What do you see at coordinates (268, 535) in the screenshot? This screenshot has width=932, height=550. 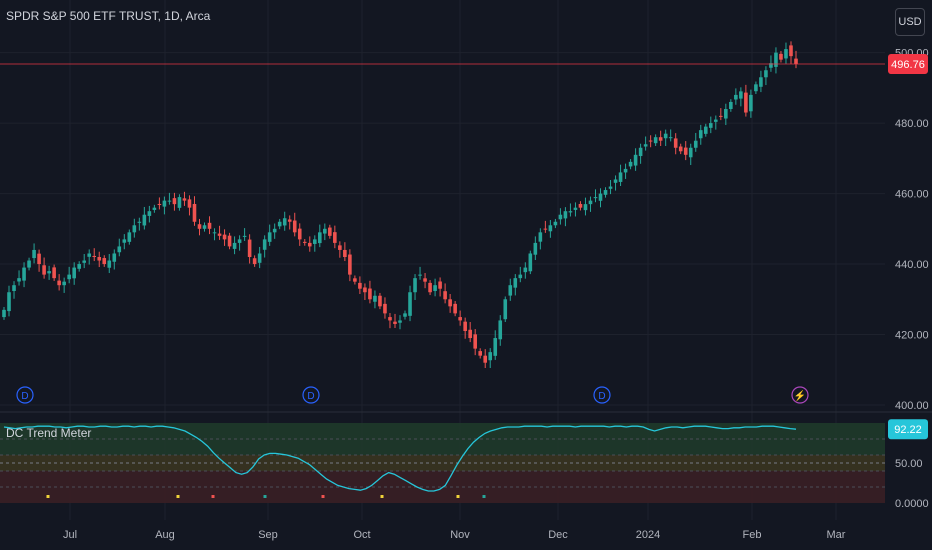 I see `time-tick-label: Sep` at bounding box center [268, 535].